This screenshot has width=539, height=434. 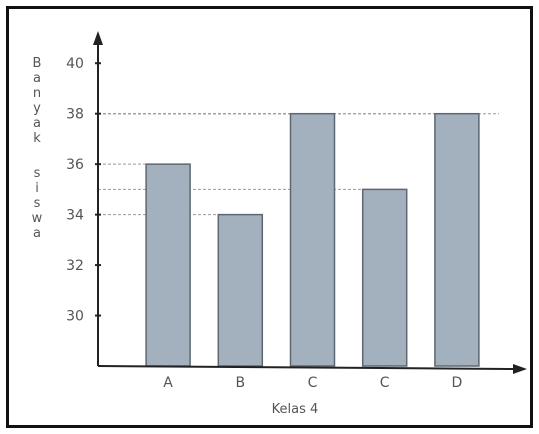 What do you see at coordinates (37, 138) in the screenshot?
I see `y-label-letter: k` at bounding box center [37, 138].